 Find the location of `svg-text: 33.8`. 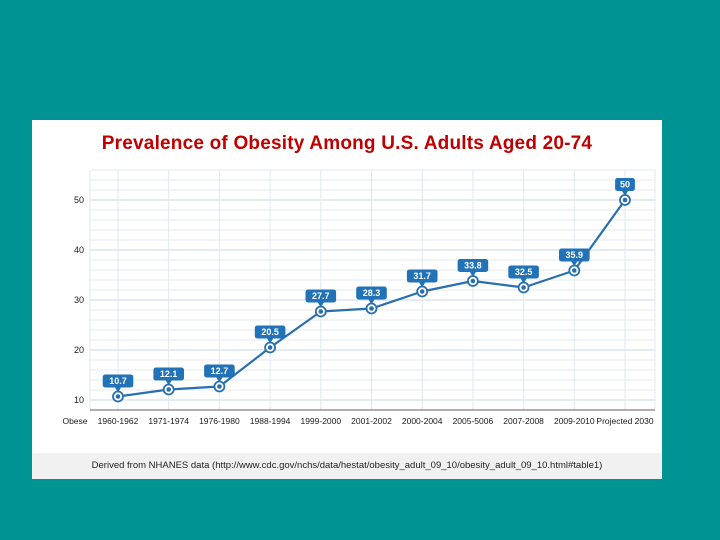

svg-text: 33.8 is located at coordinates (473, 266).